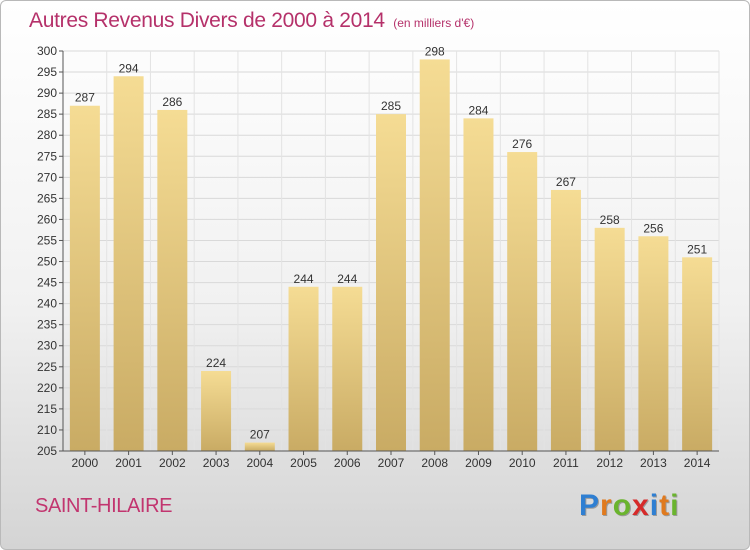  Describe the element at coordinates (47, 388) in the screenshot. I see `y-tick-label: 220` at that location.